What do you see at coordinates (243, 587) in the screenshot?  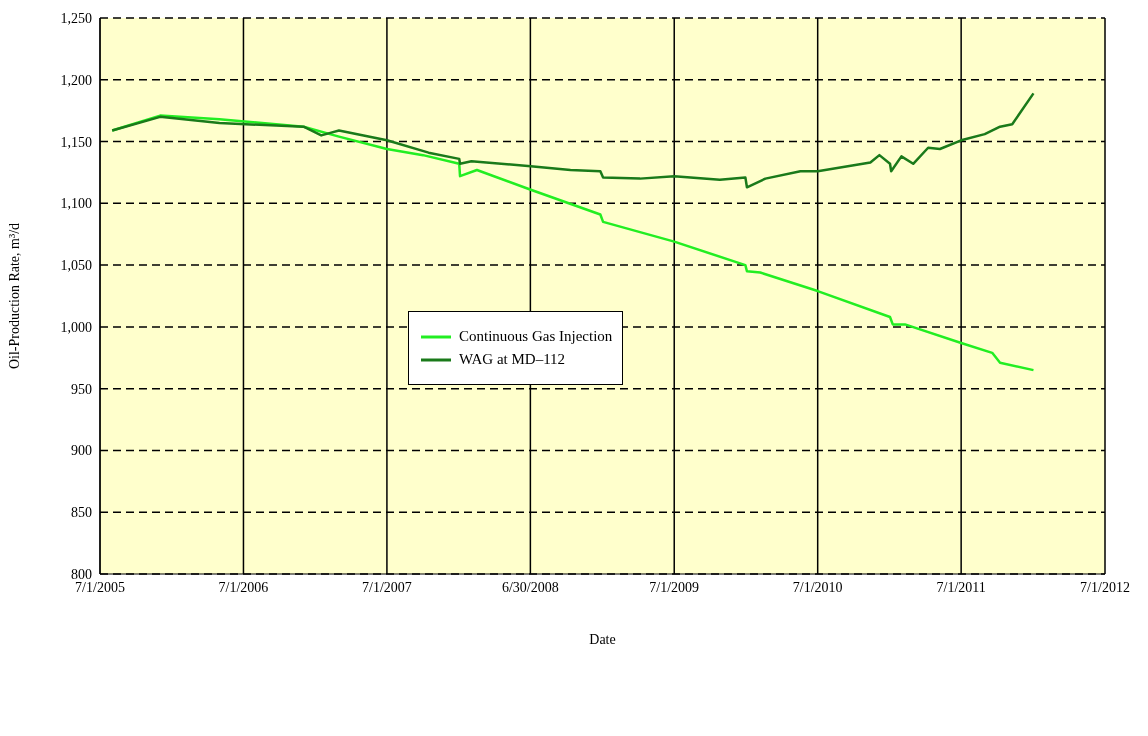 I see `x-tick-label: 7/1/2006` at bounding box center [243, 587].